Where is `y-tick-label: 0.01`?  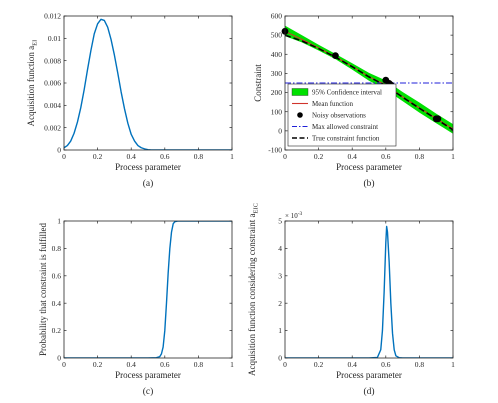
y-tick-label: 0.01 is located at coordinates (54, 38).